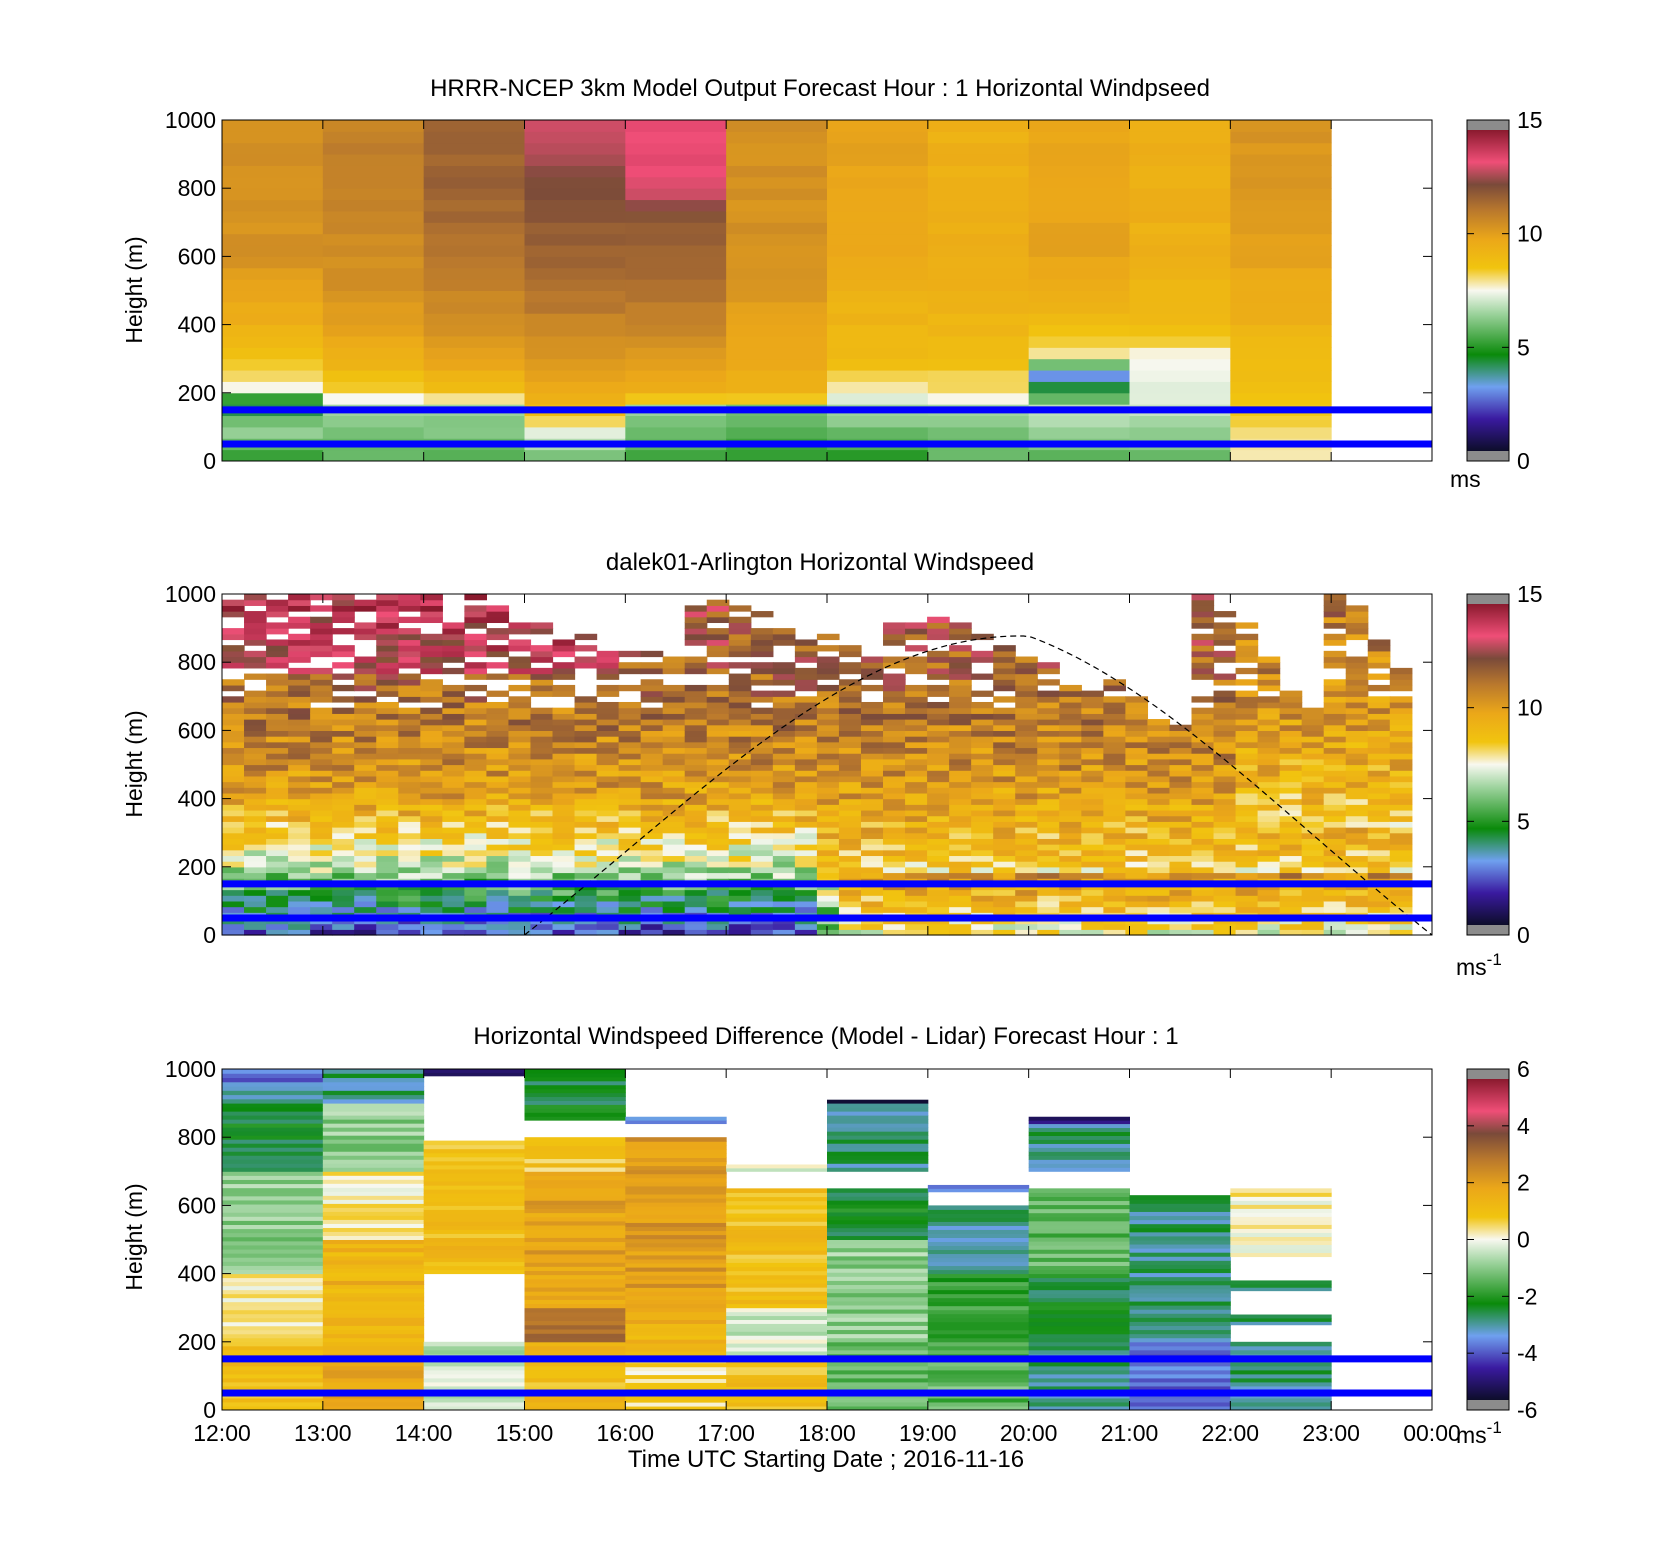 The width and height of the screenshot is (1680, 1561). What do you see at coordinates (197, 188) in the screenshot?
I see `y-tick-label: 800` at bounding box center [197, 188].